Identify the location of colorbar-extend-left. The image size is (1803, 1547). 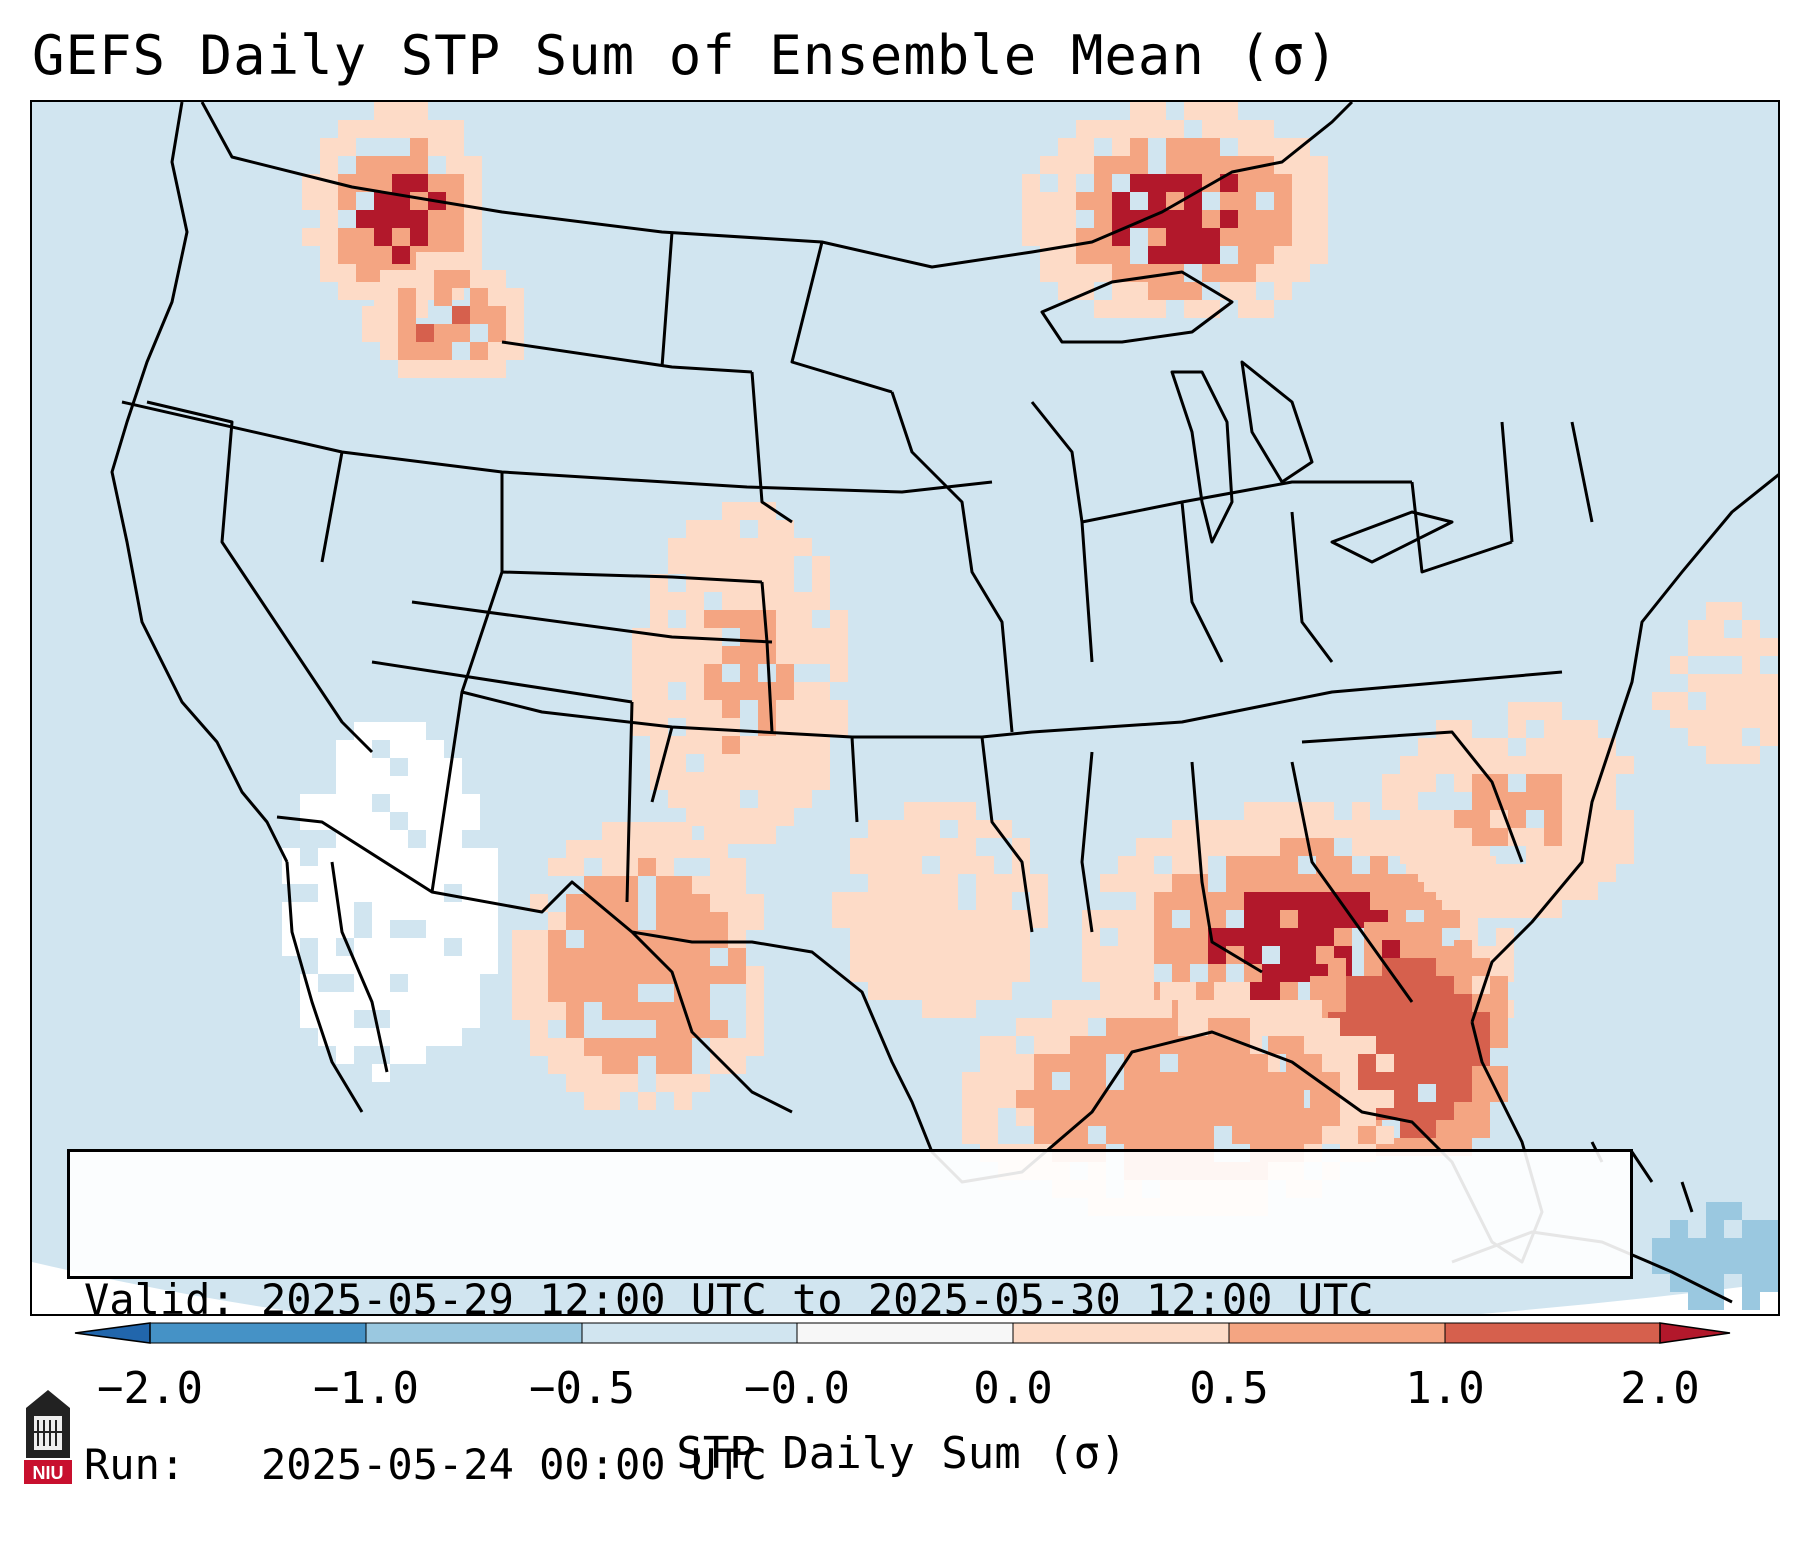
(112, 1333).